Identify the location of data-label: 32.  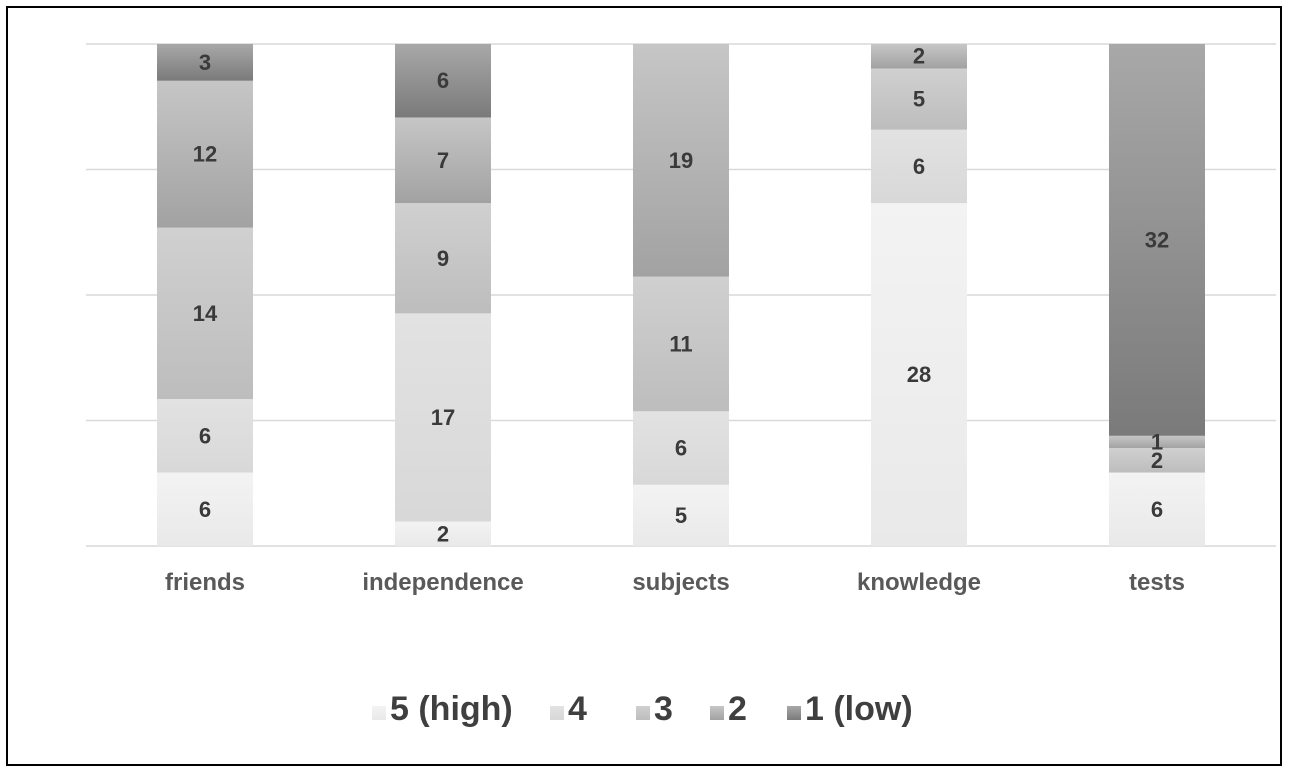
(1157, 239).